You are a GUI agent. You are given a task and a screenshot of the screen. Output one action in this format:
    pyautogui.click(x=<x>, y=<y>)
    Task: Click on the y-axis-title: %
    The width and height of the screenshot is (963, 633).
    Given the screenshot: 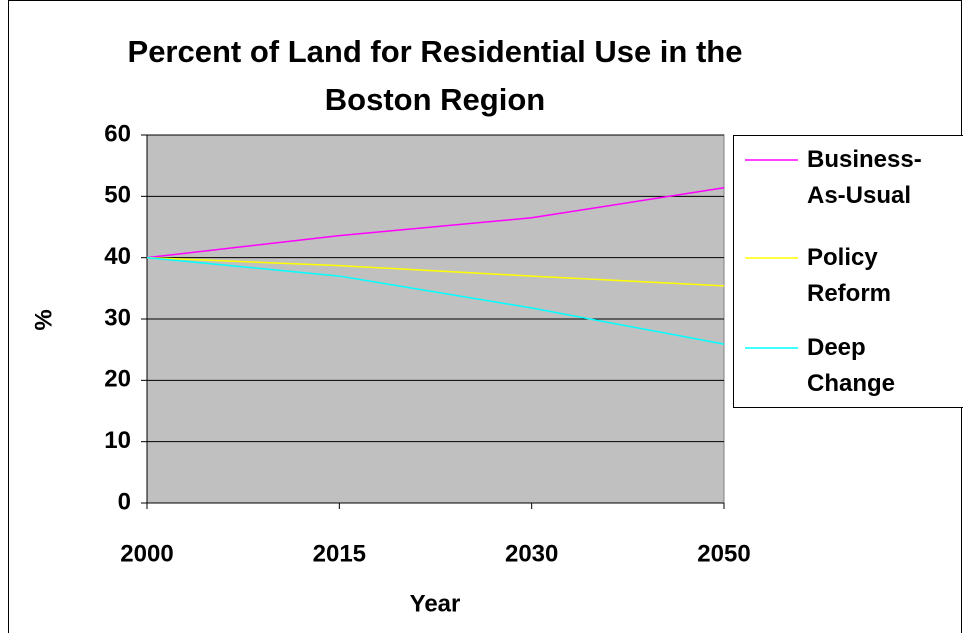 What is the action you would take?
    pyautogui.click(x=43, y=319)
    